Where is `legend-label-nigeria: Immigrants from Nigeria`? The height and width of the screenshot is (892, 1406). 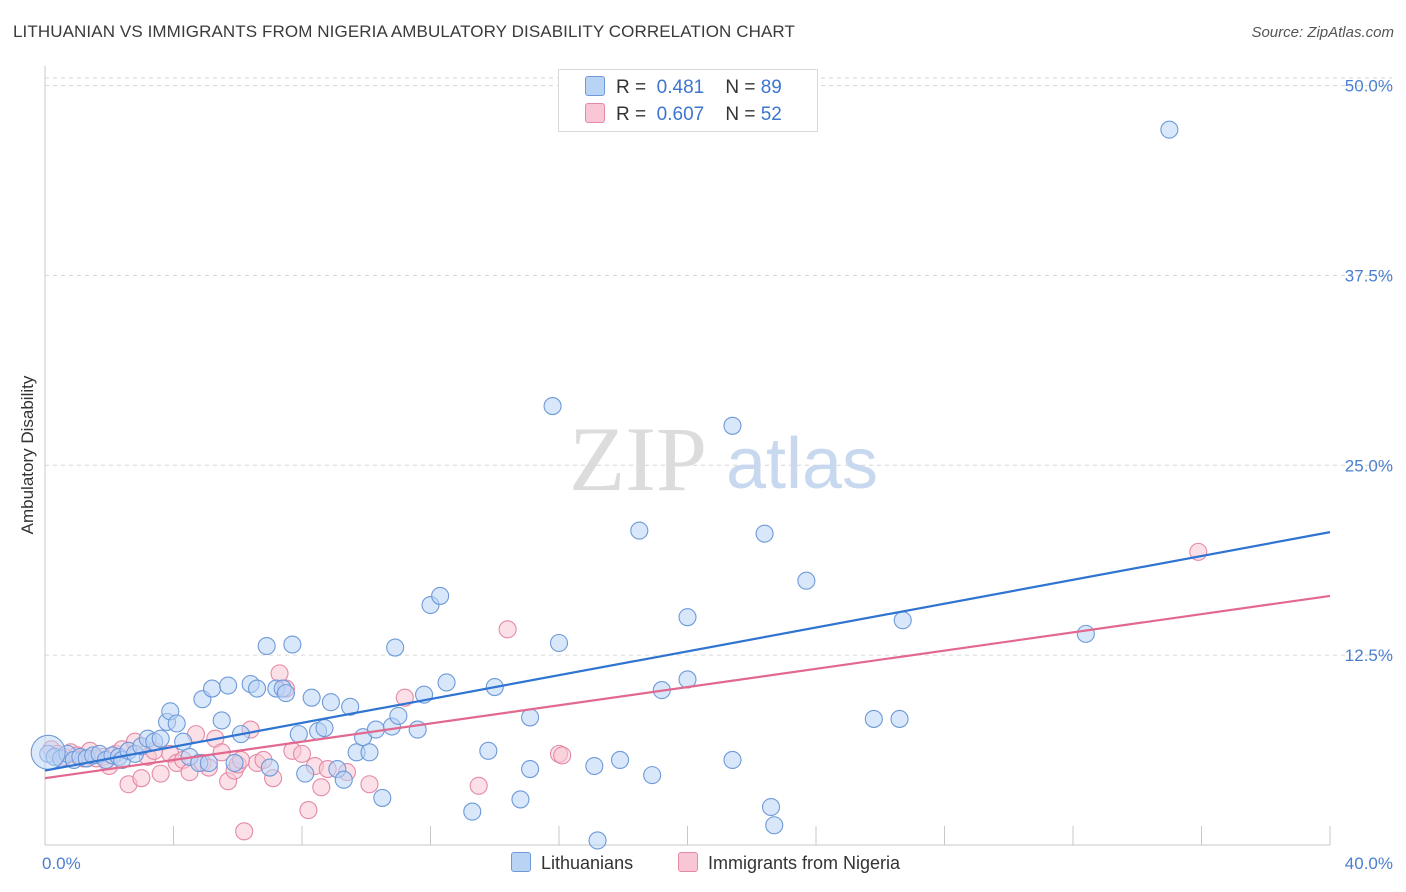
legend-label-nigeria: Immigrants from Nigeria is located at coordinates (804, 863).